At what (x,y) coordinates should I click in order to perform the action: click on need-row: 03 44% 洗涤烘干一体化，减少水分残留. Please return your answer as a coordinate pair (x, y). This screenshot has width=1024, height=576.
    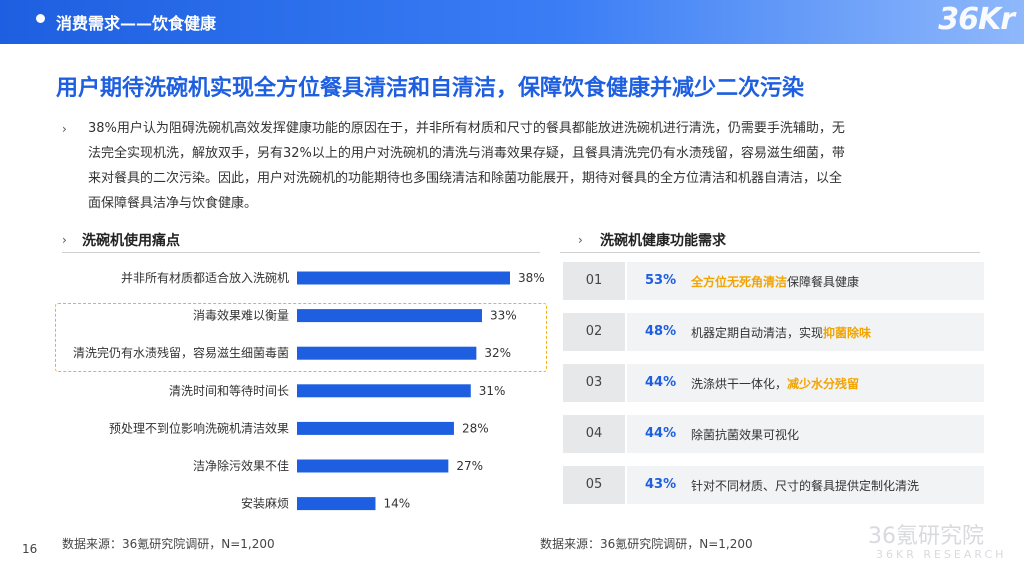
    Looking at the image, I should click on (773, 383).